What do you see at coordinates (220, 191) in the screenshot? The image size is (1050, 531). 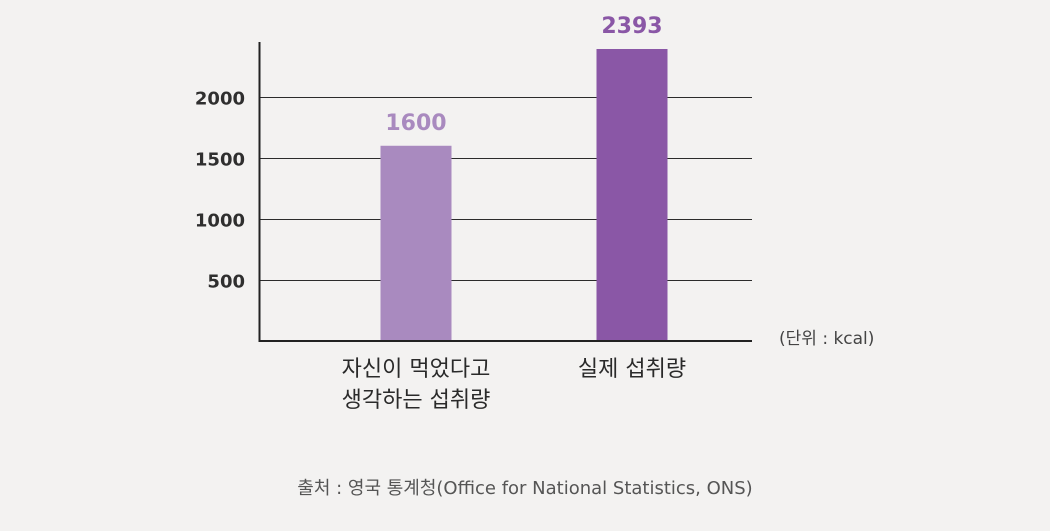 I see `y-tick-labels: 500 1000 1500 2000` at bounding box center [220, 191].